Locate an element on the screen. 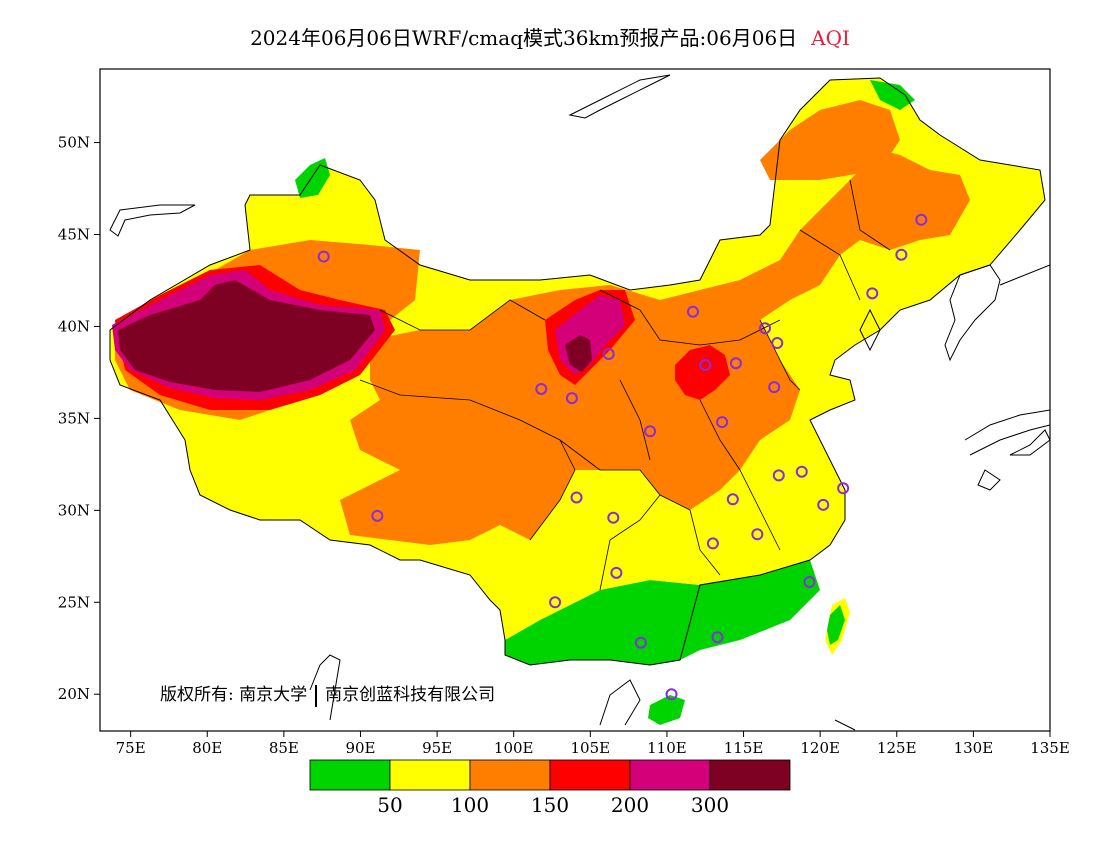 The width and height of the screenshot is (1100, 850). lon-tick-label: 75E is located at coordinates (131, 748).